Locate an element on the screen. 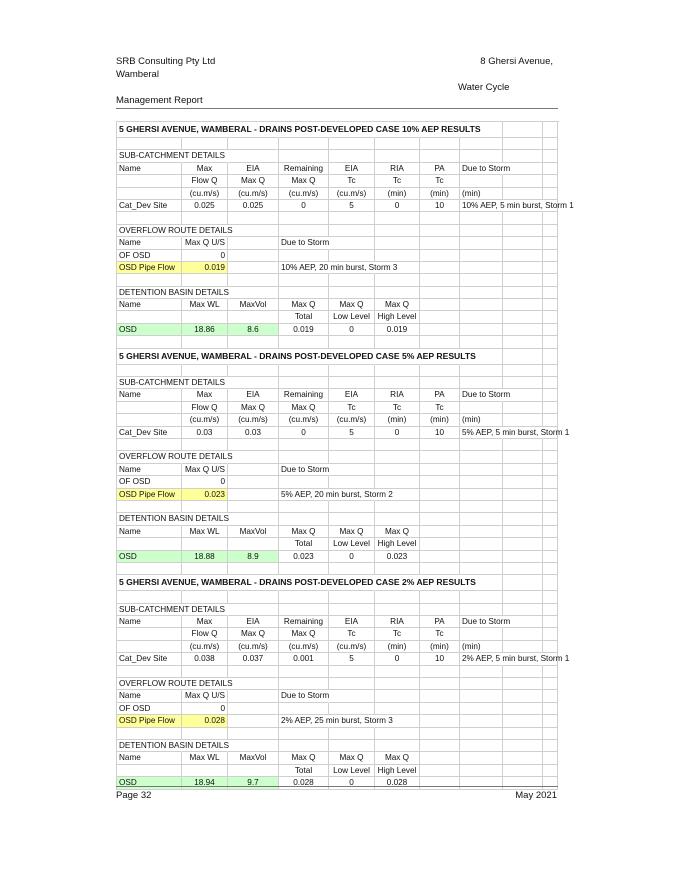 Image resolution: width=675 pixels, height=873 pixels. cell-text: 2% AEP, 25 min burst, Storm 3 is located at coordinates (337, 721).